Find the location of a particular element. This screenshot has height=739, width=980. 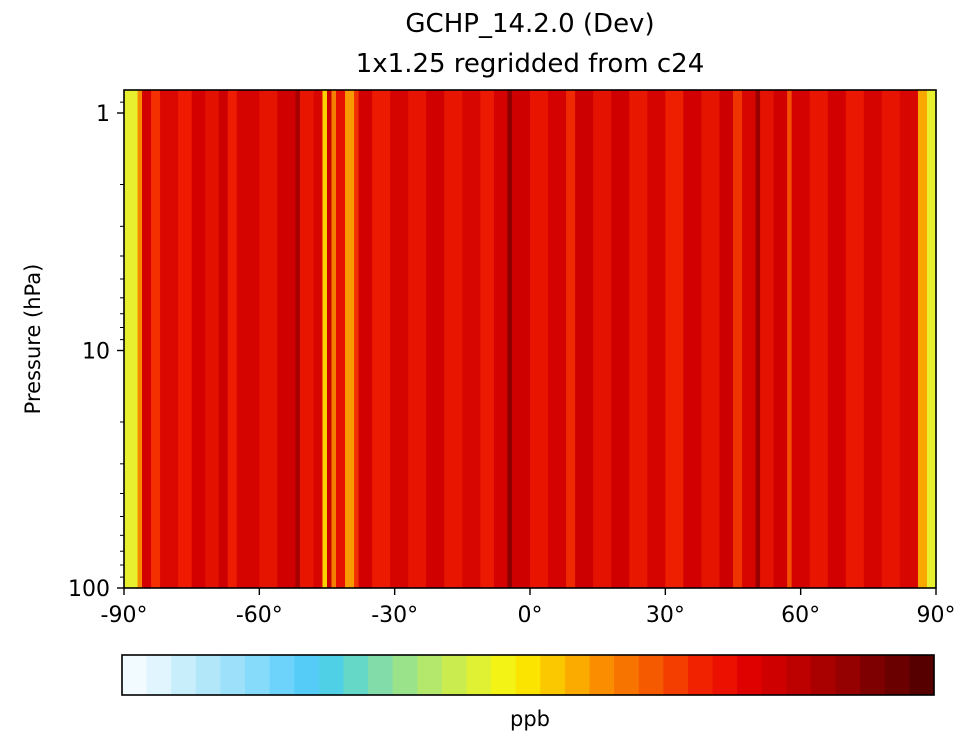

y-axis: 1 10 100 is located at coordinates (96, 351).